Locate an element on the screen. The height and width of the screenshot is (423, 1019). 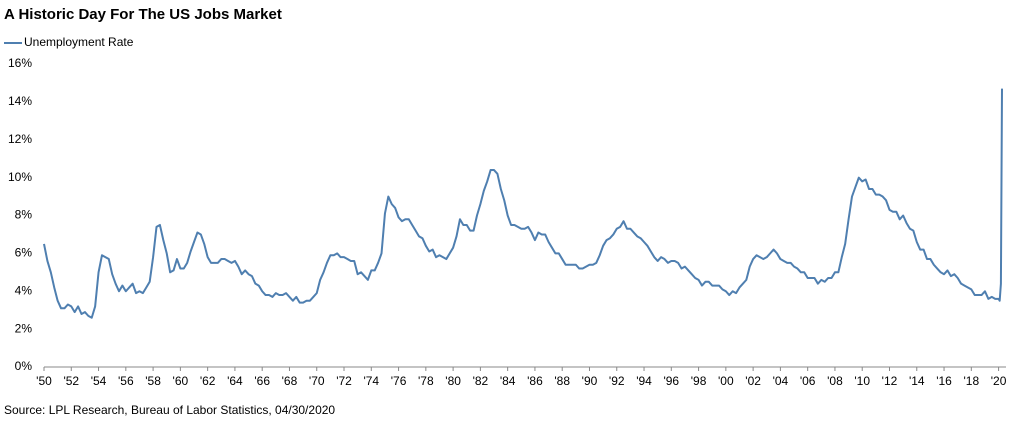
x-tick-label: '98 is located at coordinates (699, 381).